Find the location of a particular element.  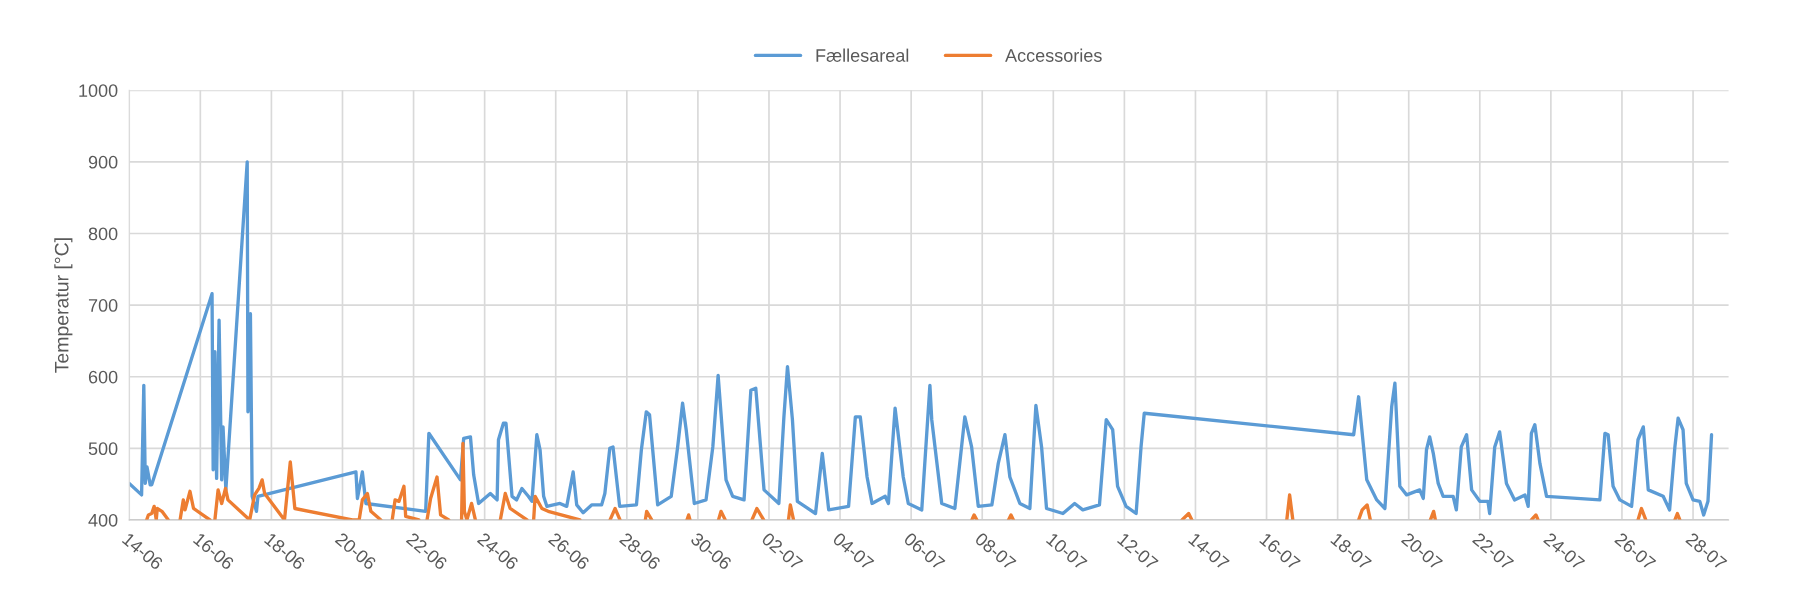

legend-label: Fællesareal is located at coordinates (862, 55).